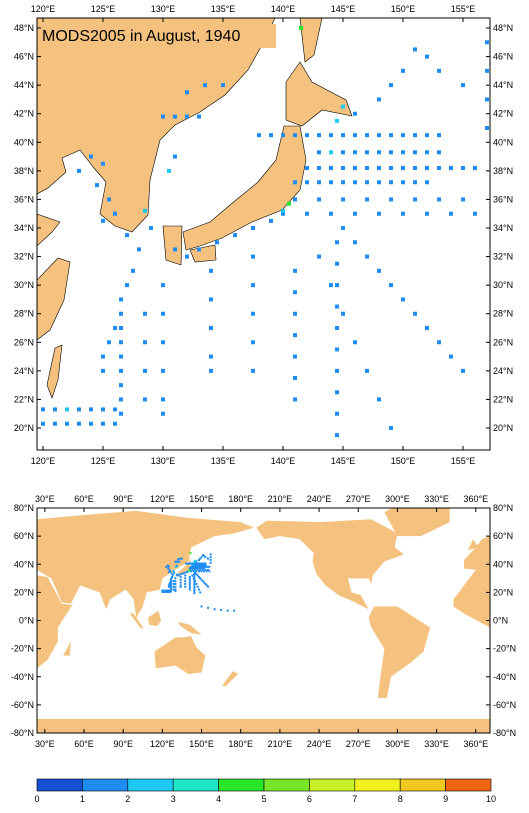  What do you see at coordinates (24, 171) in the screenshot?
I see `y-tick-label: 38°N` at bounding box center [24, 171].